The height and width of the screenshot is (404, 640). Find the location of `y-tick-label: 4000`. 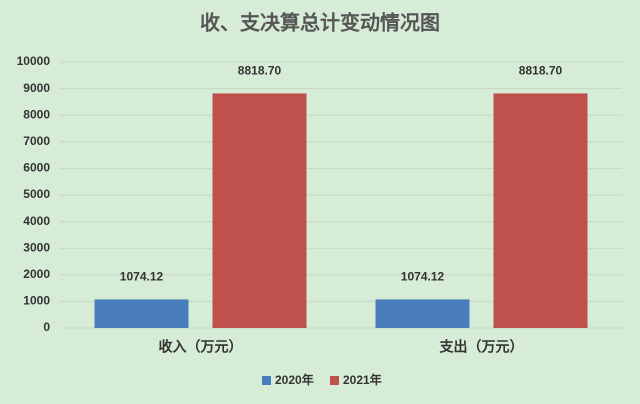

y-tick-label: 4000 is located at coordinates (36, 221).